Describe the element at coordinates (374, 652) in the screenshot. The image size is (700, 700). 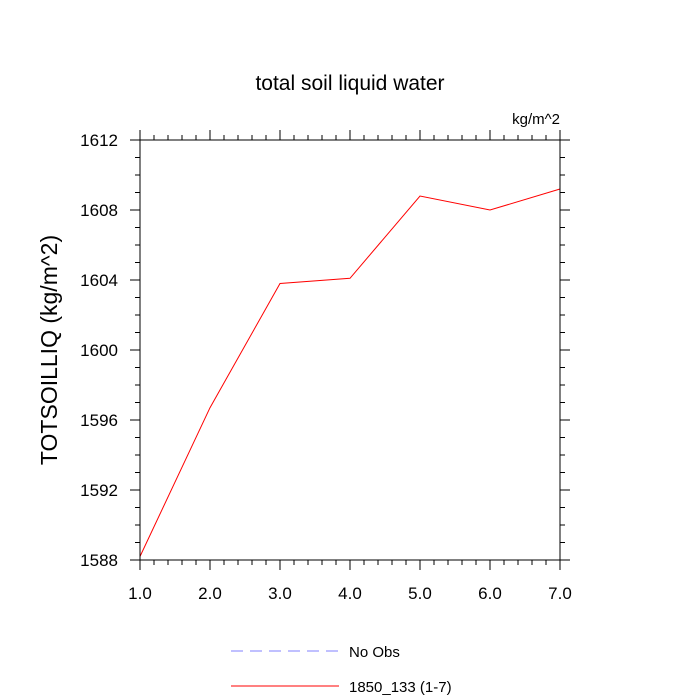
I see `legend-label: No Obs` at that location.